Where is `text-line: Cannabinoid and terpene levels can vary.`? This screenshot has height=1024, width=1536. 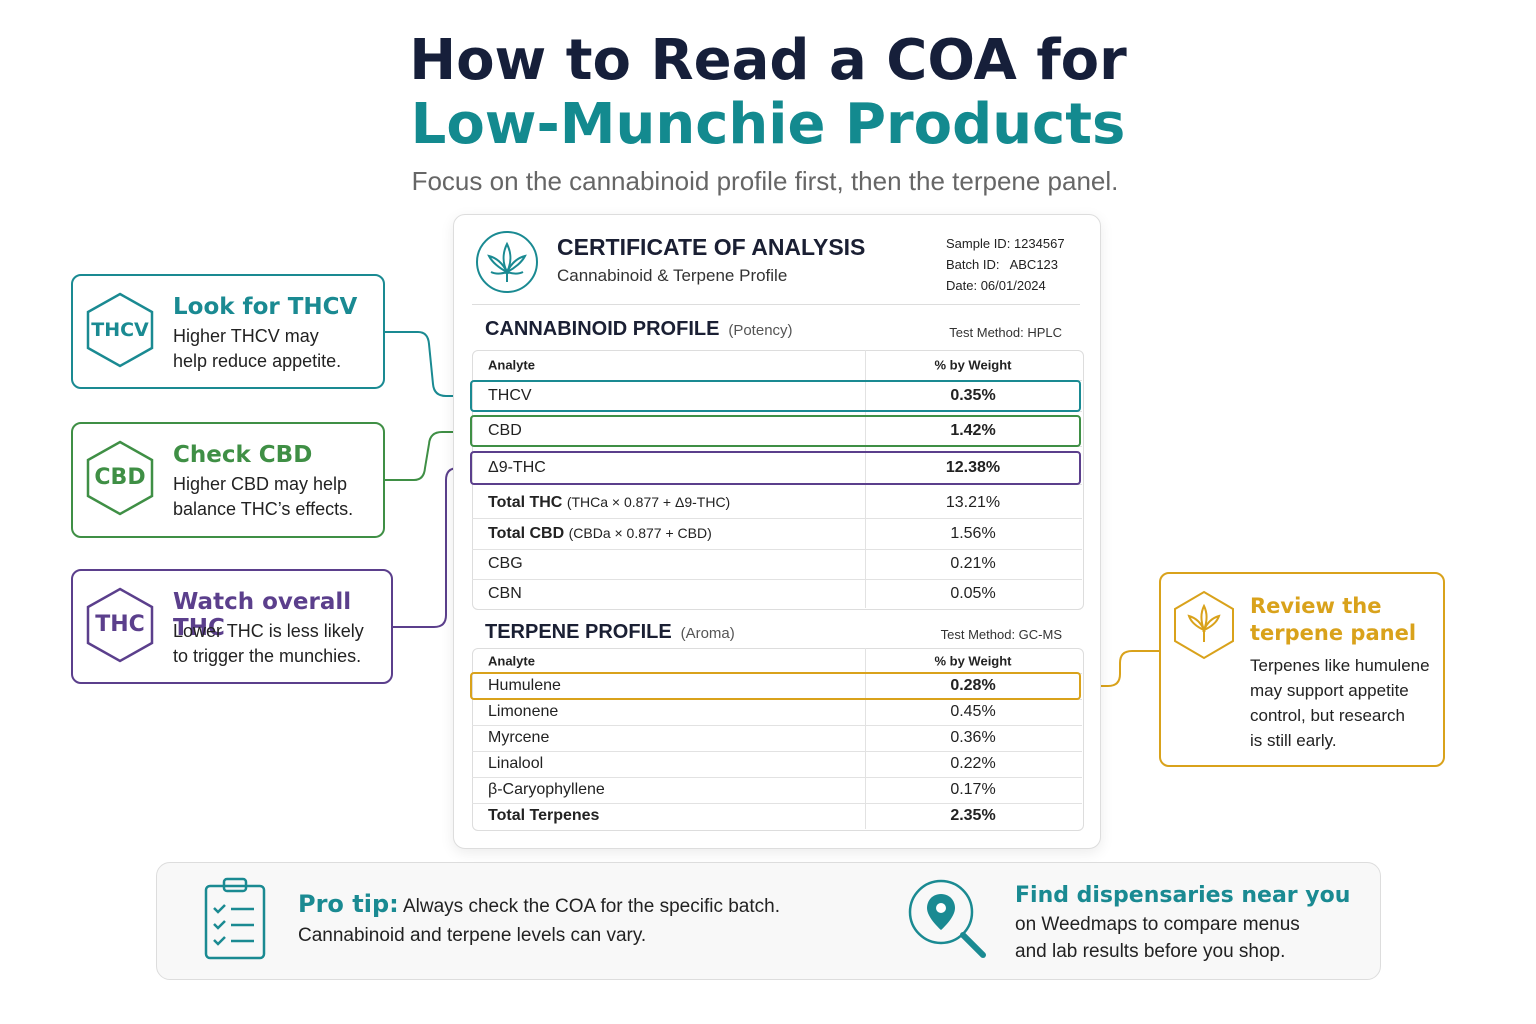
text-line: Cannabinoid and terpene levels can vary. is located at coordinates (472, 935).